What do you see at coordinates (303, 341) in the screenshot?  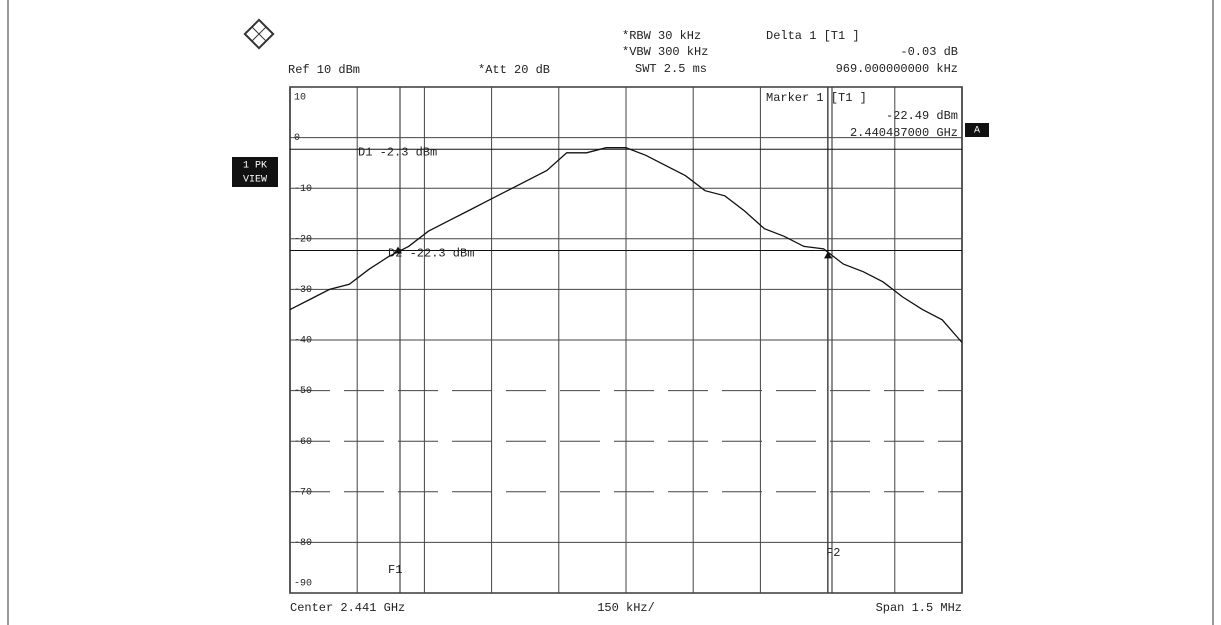 I see `y-tick-label: -40` at bounding box center [303, 341].